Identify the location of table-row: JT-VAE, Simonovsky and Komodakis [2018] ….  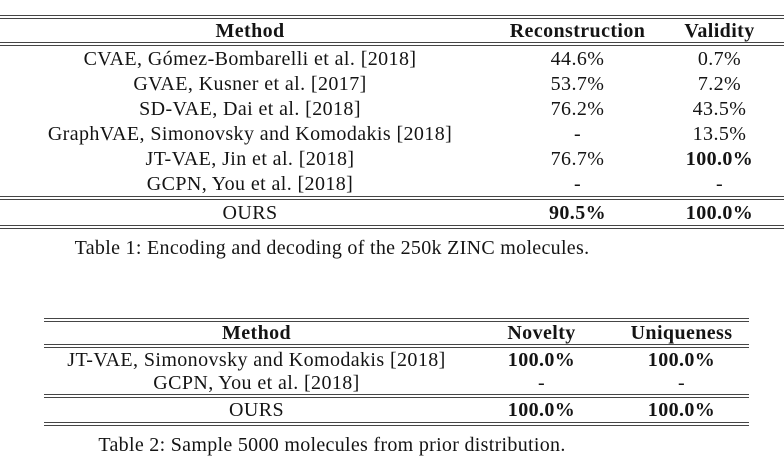
(396, 359).